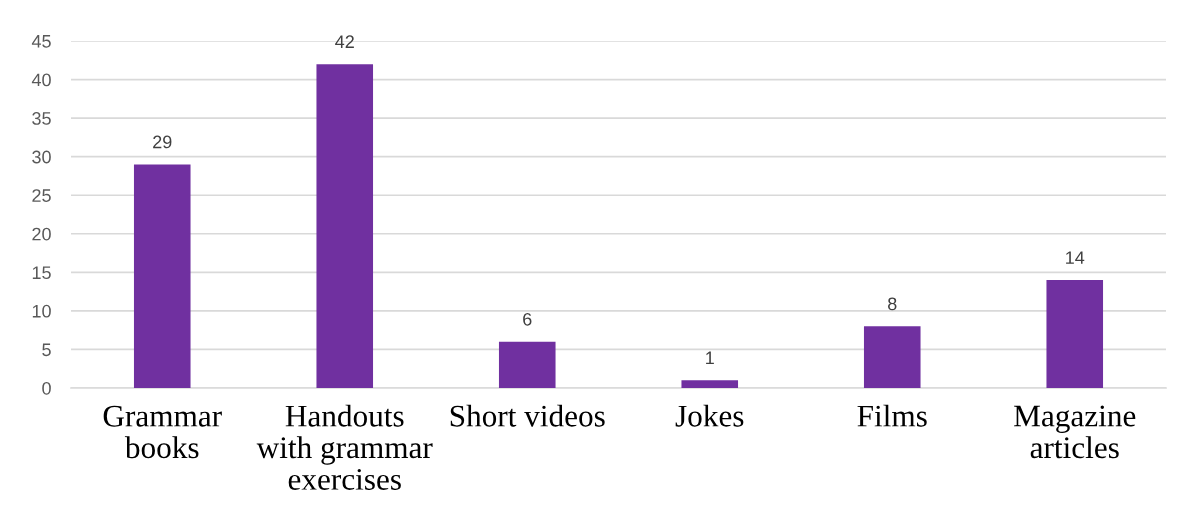 The height and width of the screenshot is (525, 1184). What do you see at coordinates (46, 350) in the screenshot?
I see `y-tick-label: 5` at bounding box center [46, 350].